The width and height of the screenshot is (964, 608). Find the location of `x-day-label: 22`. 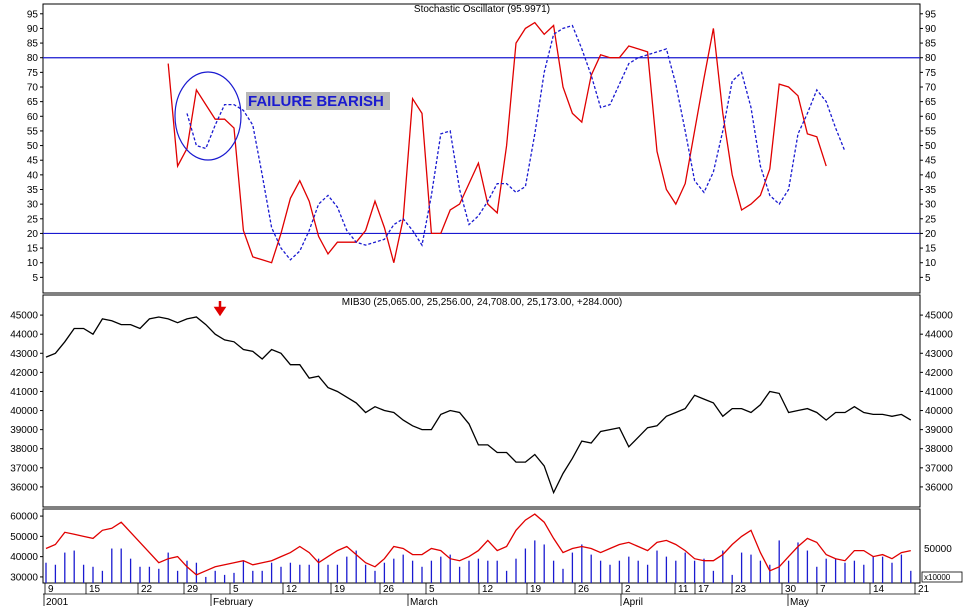

x-day-label: 22 is located at coordinates (147, 589).